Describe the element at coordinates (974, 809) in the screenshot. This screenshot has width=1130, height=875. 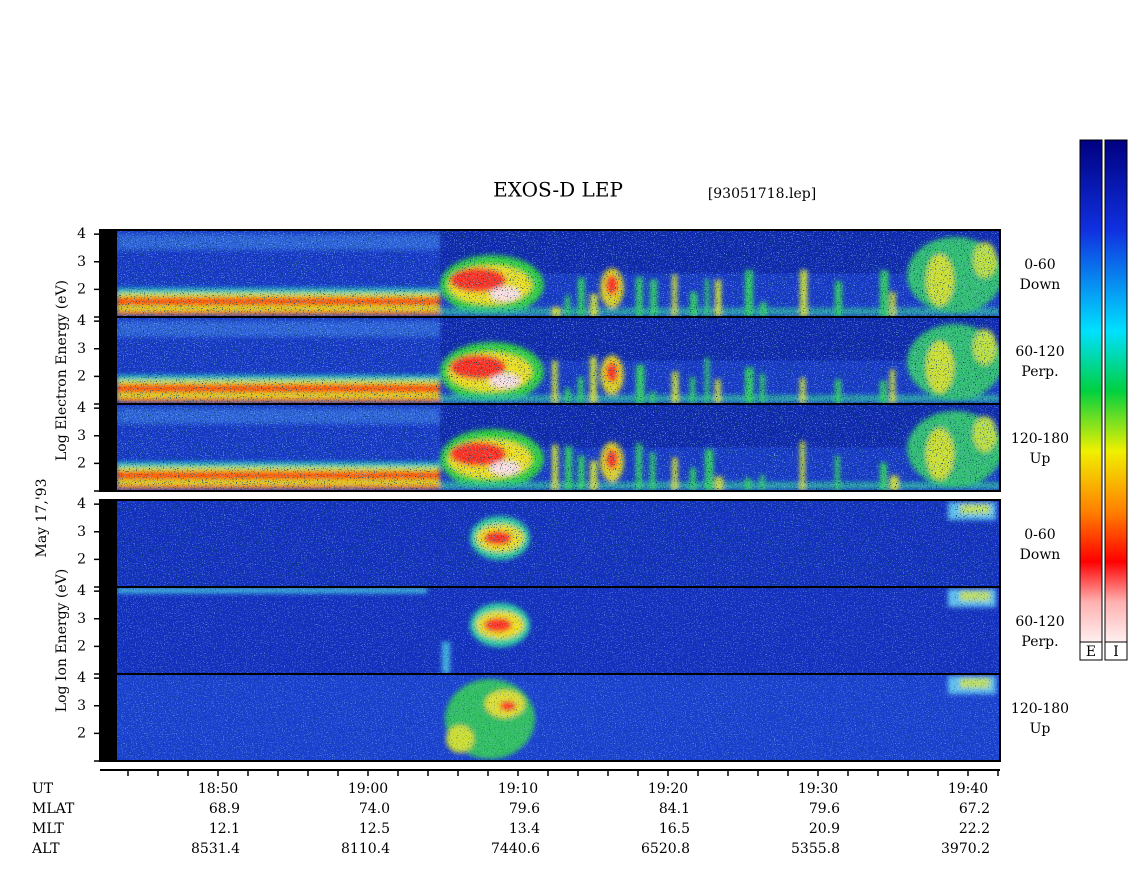
I see `ephemeris-value: 67.2` at that location.